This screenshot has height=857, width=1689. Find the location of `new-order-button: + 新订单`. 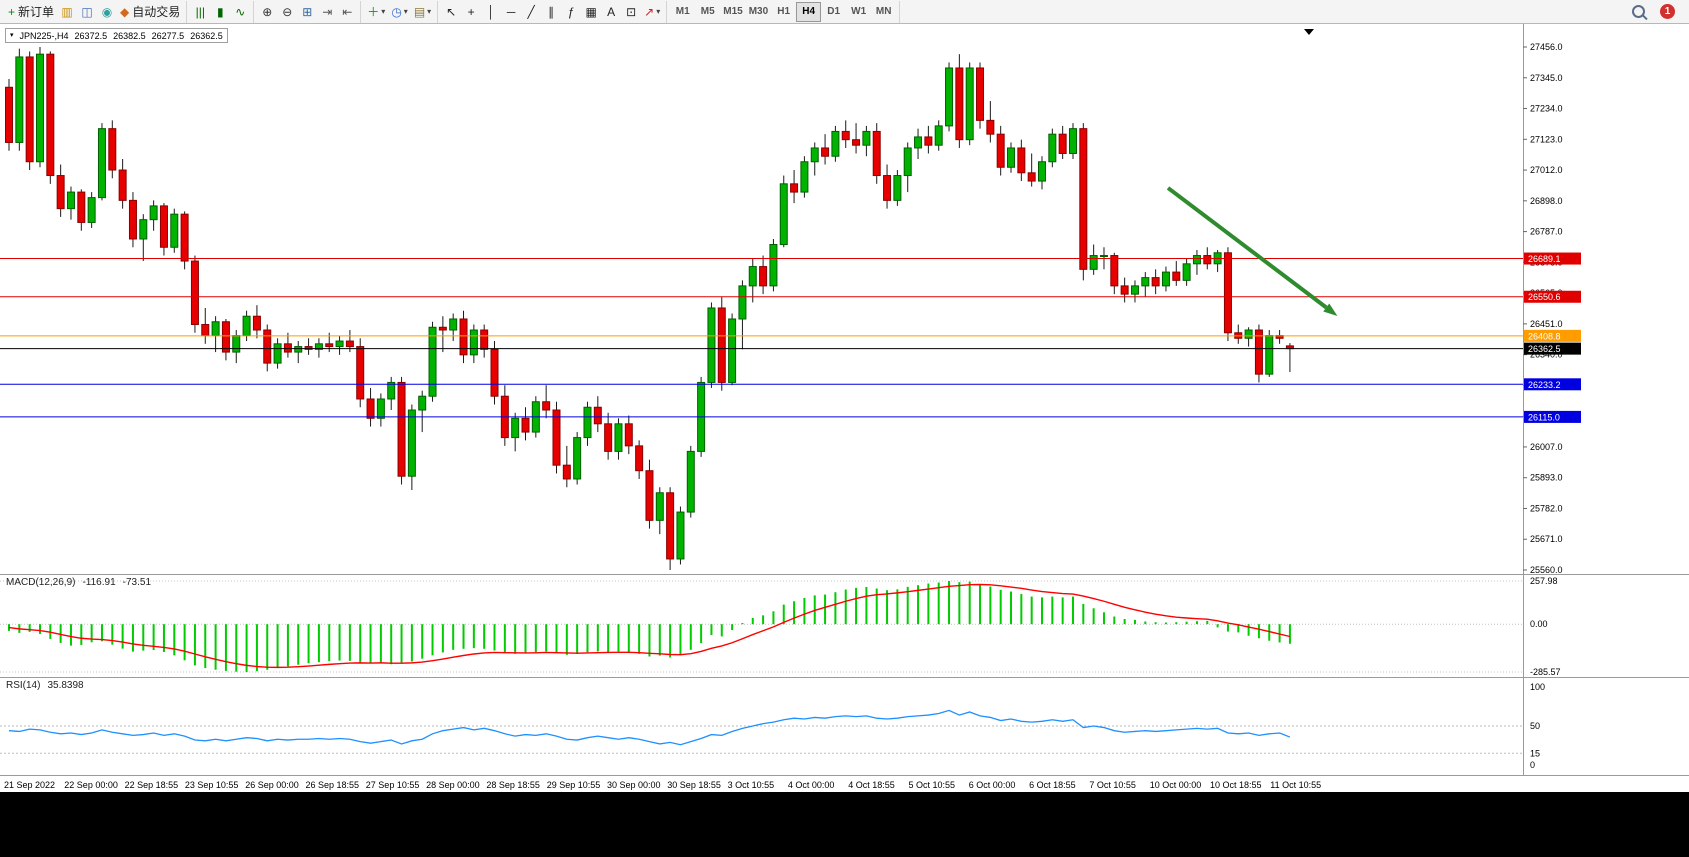

new-order-button: + 新订单 is located at coordinates (31, 12).